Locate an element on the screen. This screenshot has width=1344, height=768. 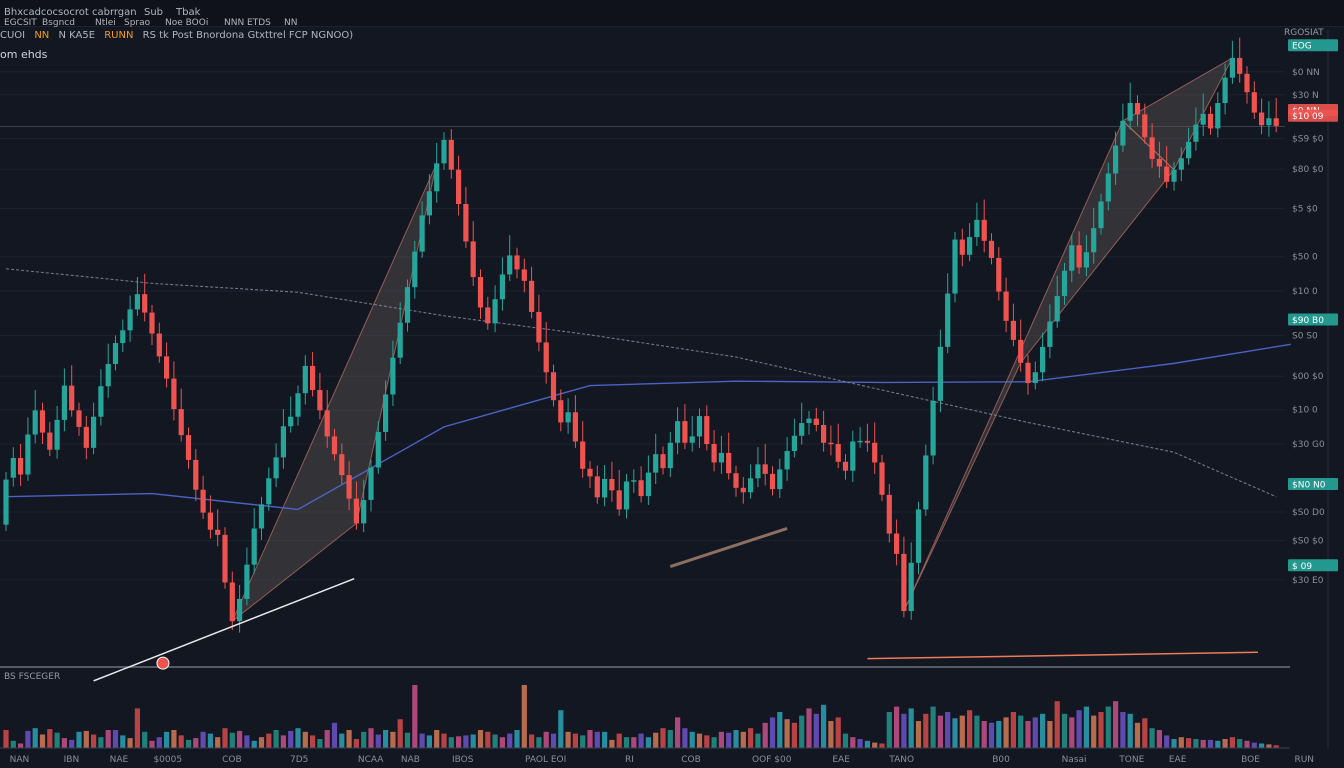
toolbar-item: NNN ETDS is located at coordinates (247, 23).